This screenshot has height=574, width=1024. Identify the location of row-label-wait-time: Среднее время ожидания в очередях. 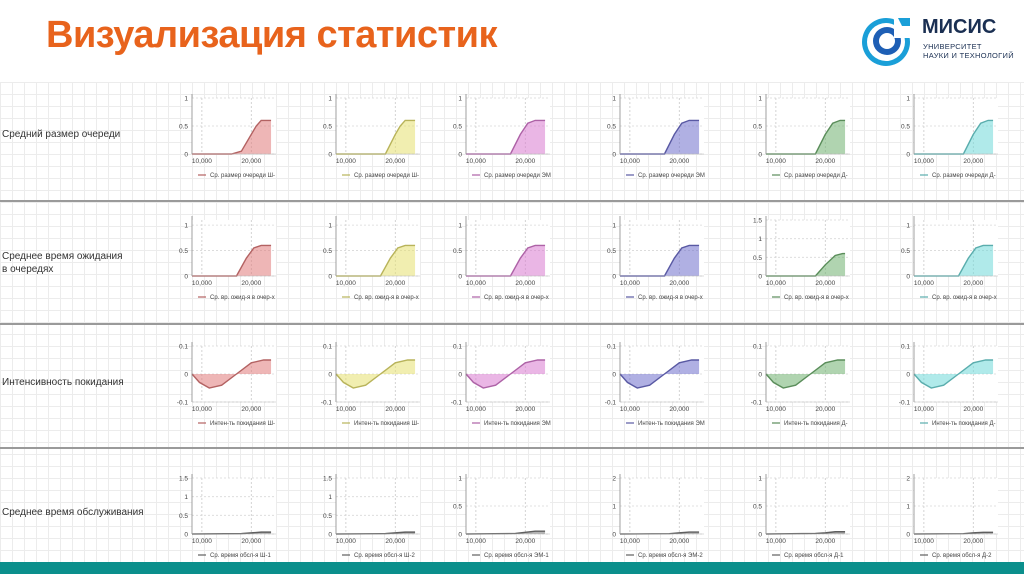
(62, 263).